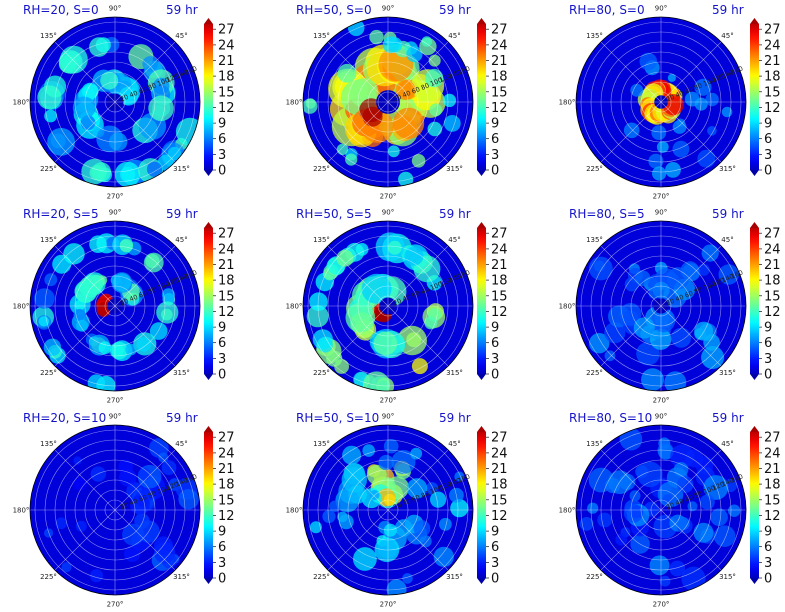 This screenshot has height=612, width=785. Describe the element at coordinates (61, 10) in the screenshot. I see `panel-title: RH=20, S=0` at that location.